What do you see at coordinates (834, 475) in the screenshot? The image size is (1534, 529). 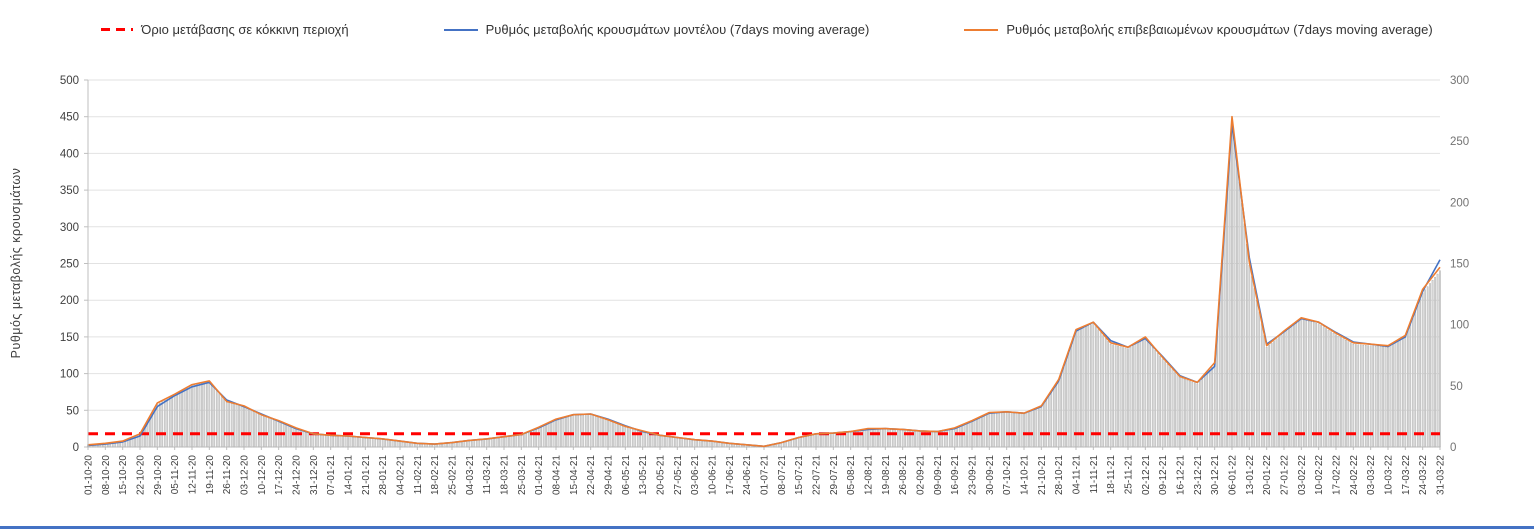 I see `x-axis-tick: 29-07-21` at bounding box center [834, 475].